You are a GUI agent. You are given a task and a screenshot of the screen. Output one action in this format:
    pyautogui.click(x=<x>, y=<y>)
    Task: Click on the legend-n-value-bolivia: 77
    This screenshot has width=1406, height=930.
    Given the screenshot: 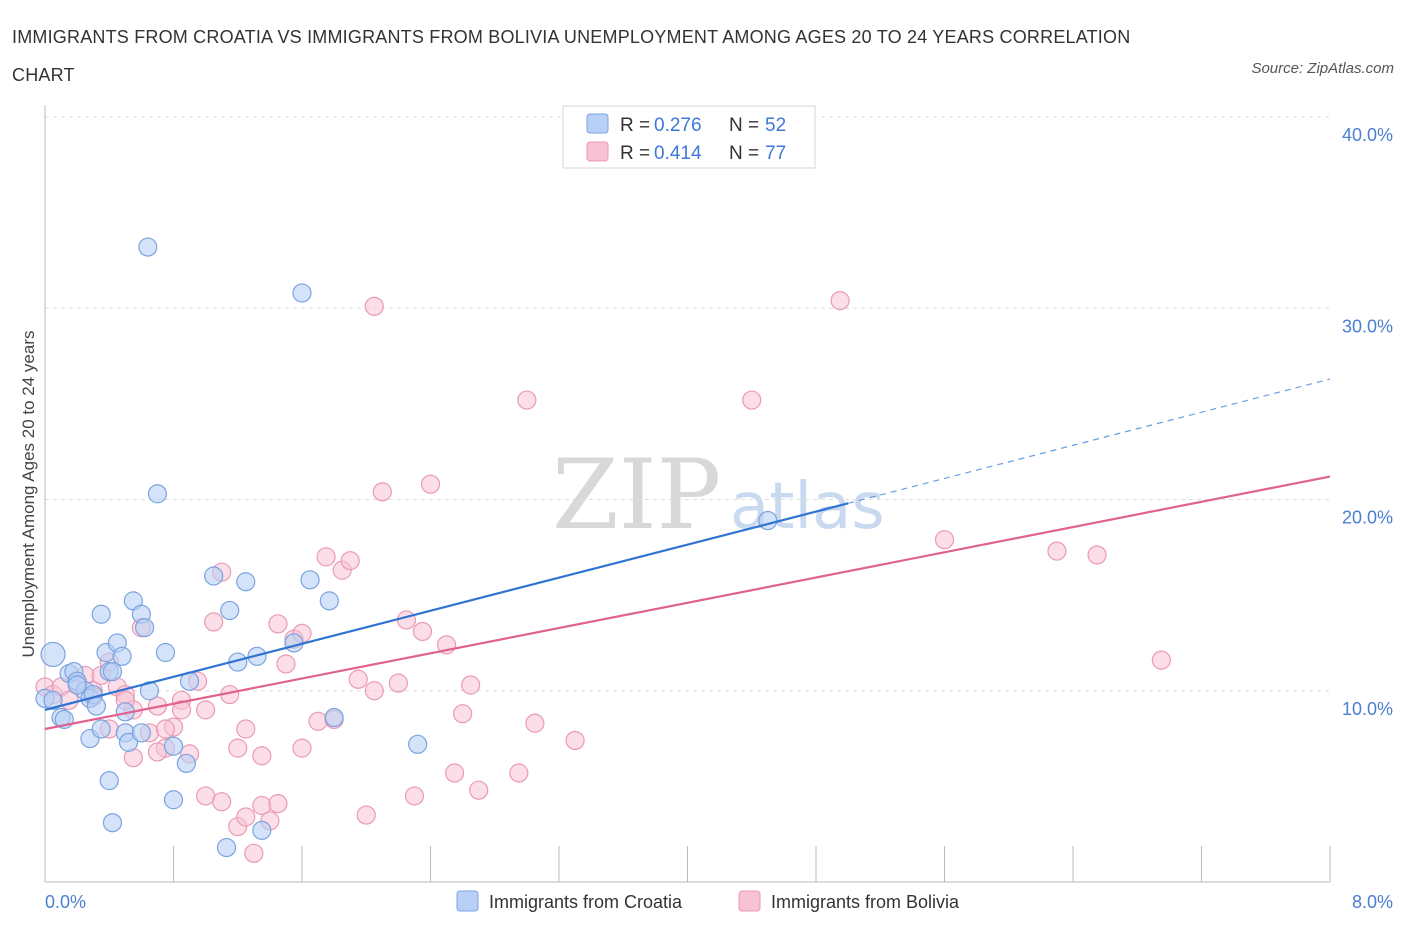 What is the action you would take?
    pyautogui.click(x=775, y=153)
    